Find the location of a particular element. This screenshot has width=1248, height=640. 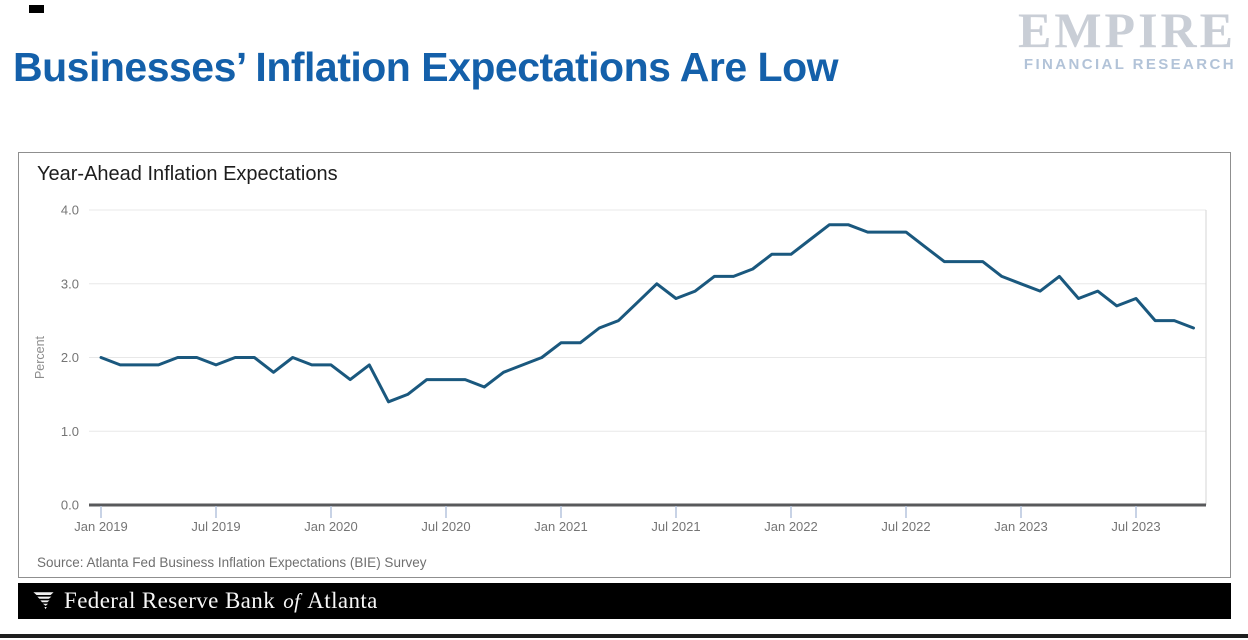

x-tick-label: Jan 2023 is located at coordinates (1021, 526).